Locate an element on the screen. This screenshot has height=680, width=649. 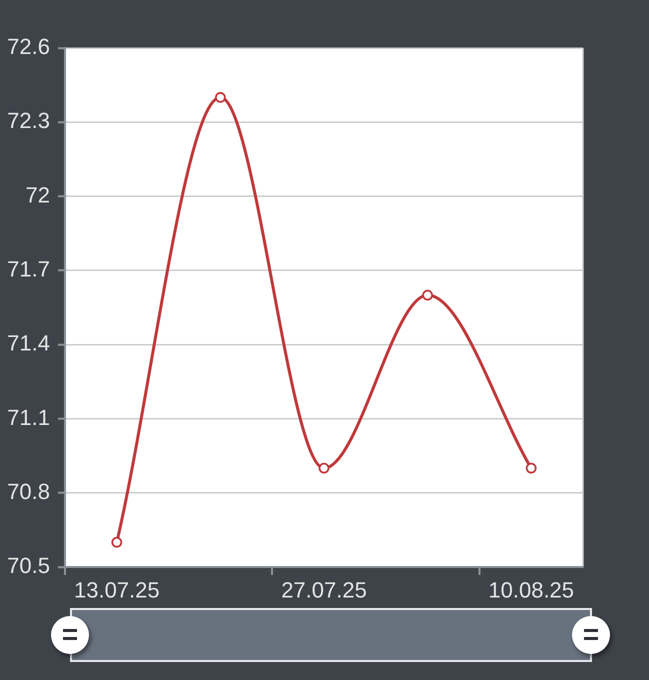
y-tick-label: 70.8 is located at coordinates (28, 491).